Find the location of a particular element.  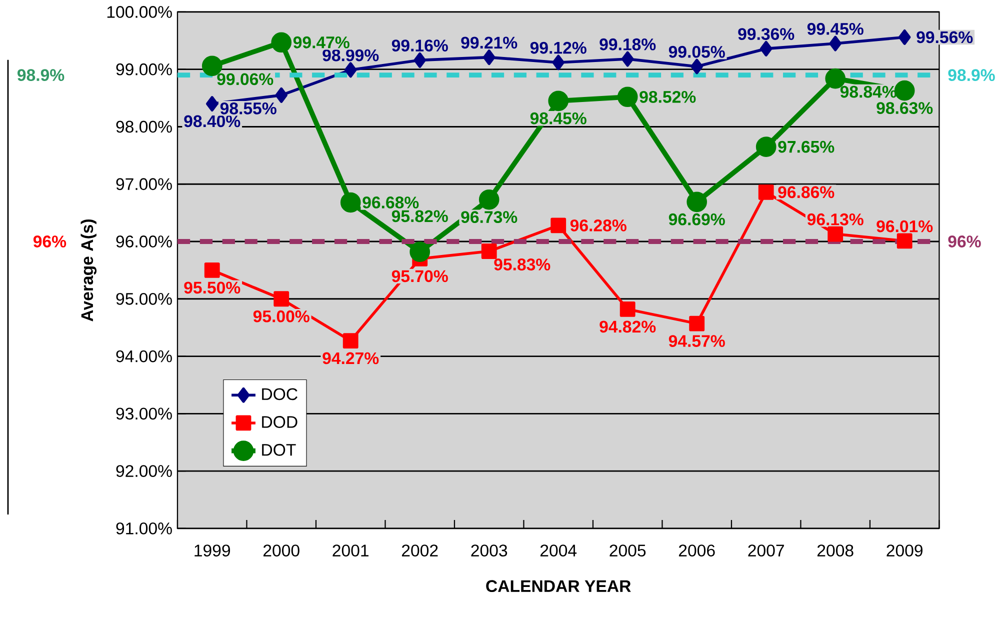

y-tick-label: 94.00% is located at coordinates (144, 356).